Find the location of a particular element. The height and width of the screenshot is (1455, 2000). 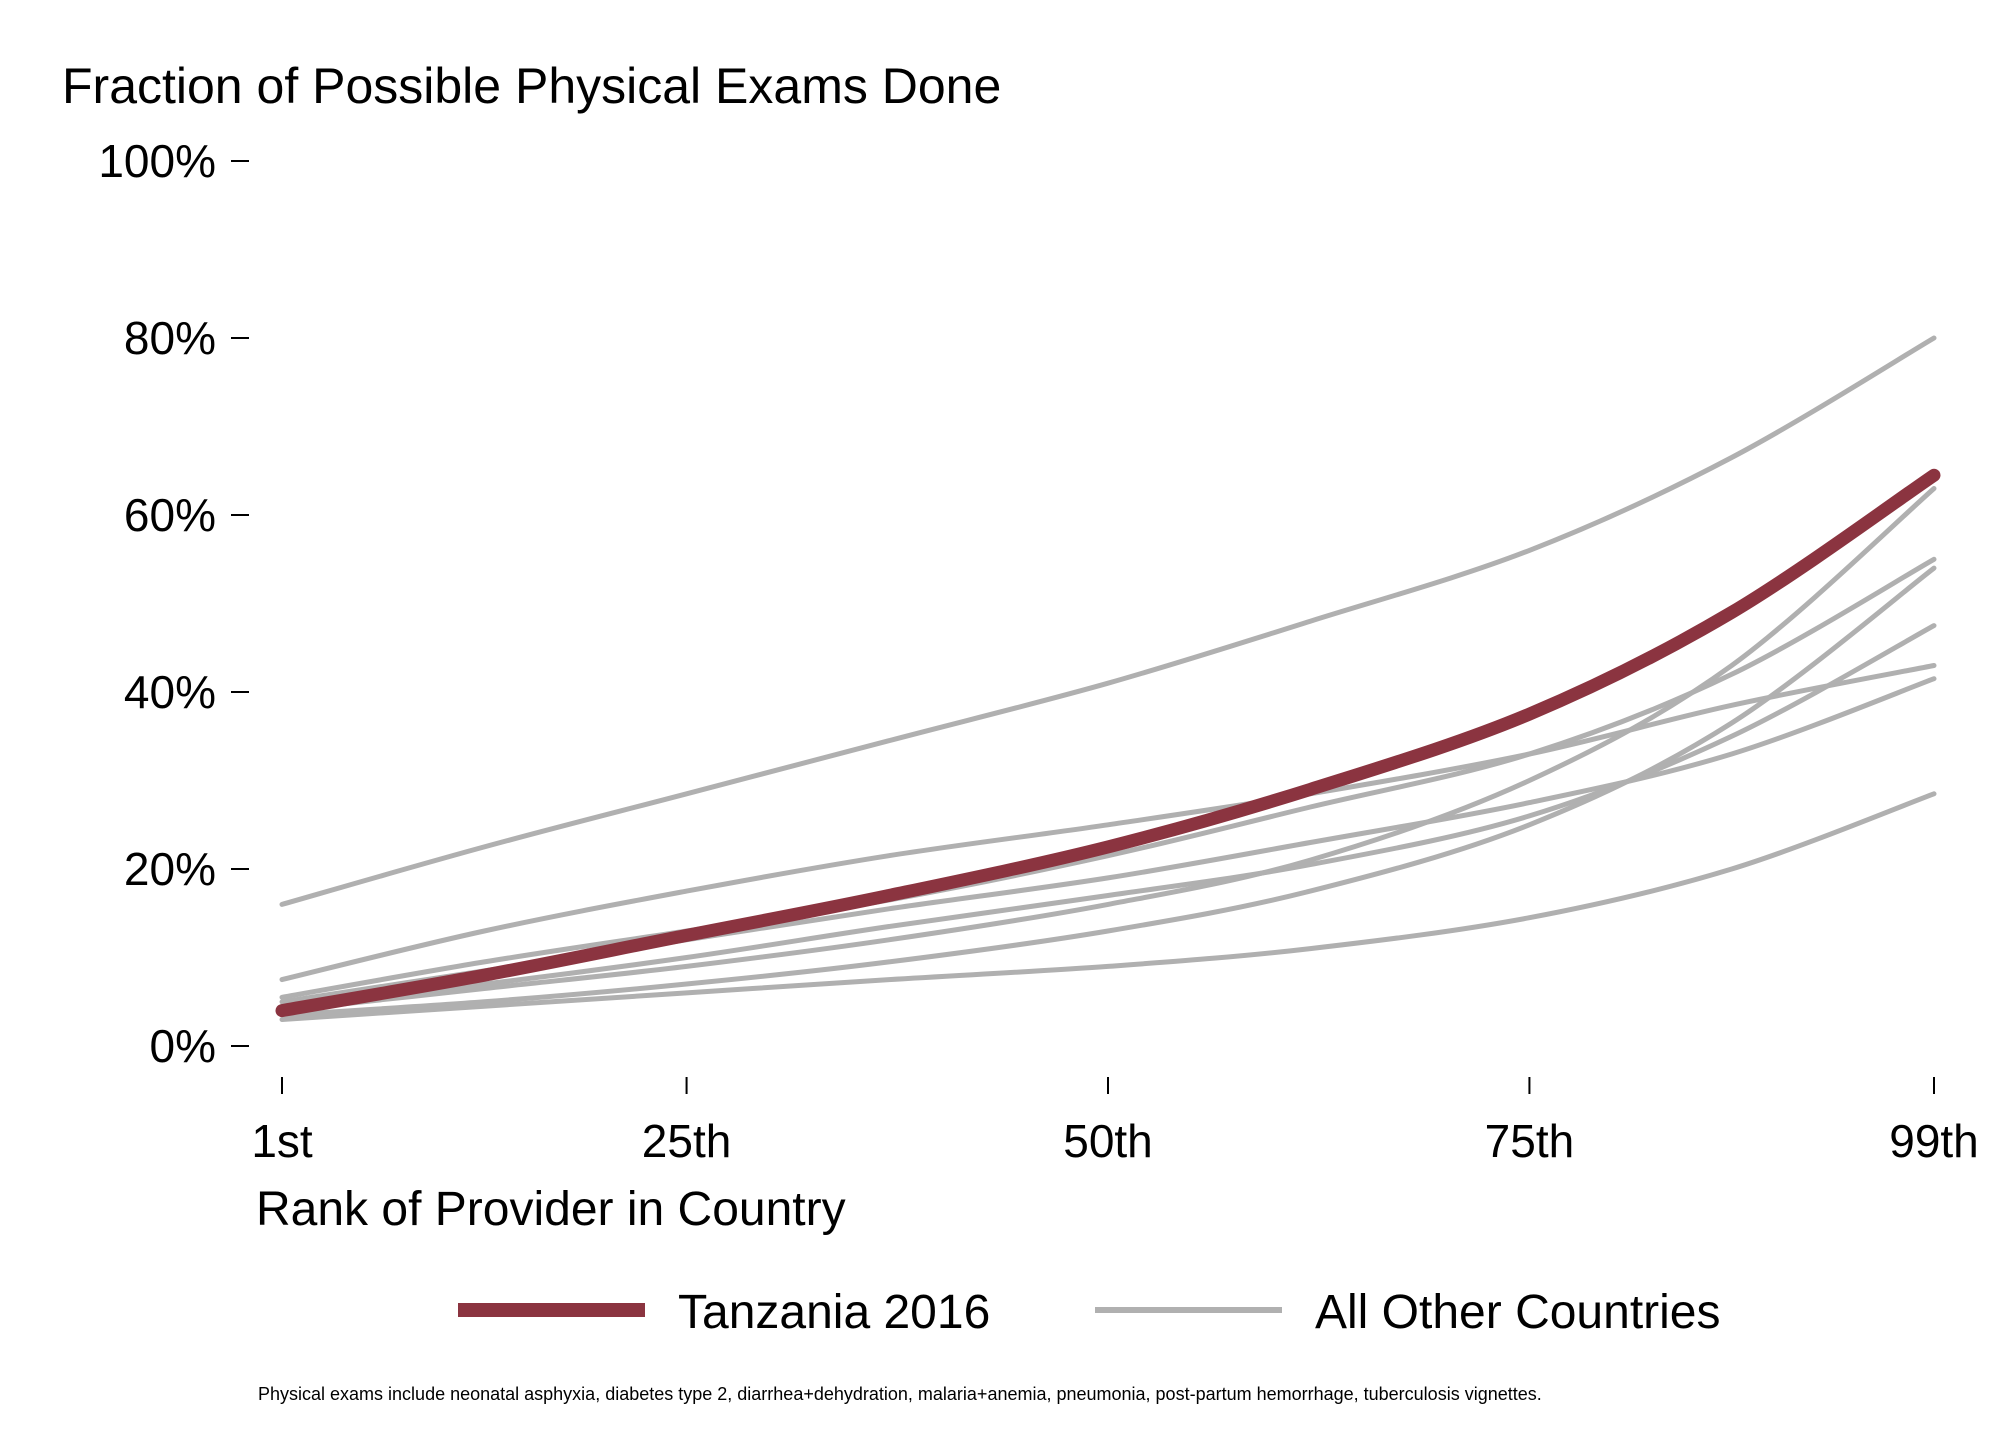

legend-label-other: All Other Countries is located at coordinates (1518, 1312).